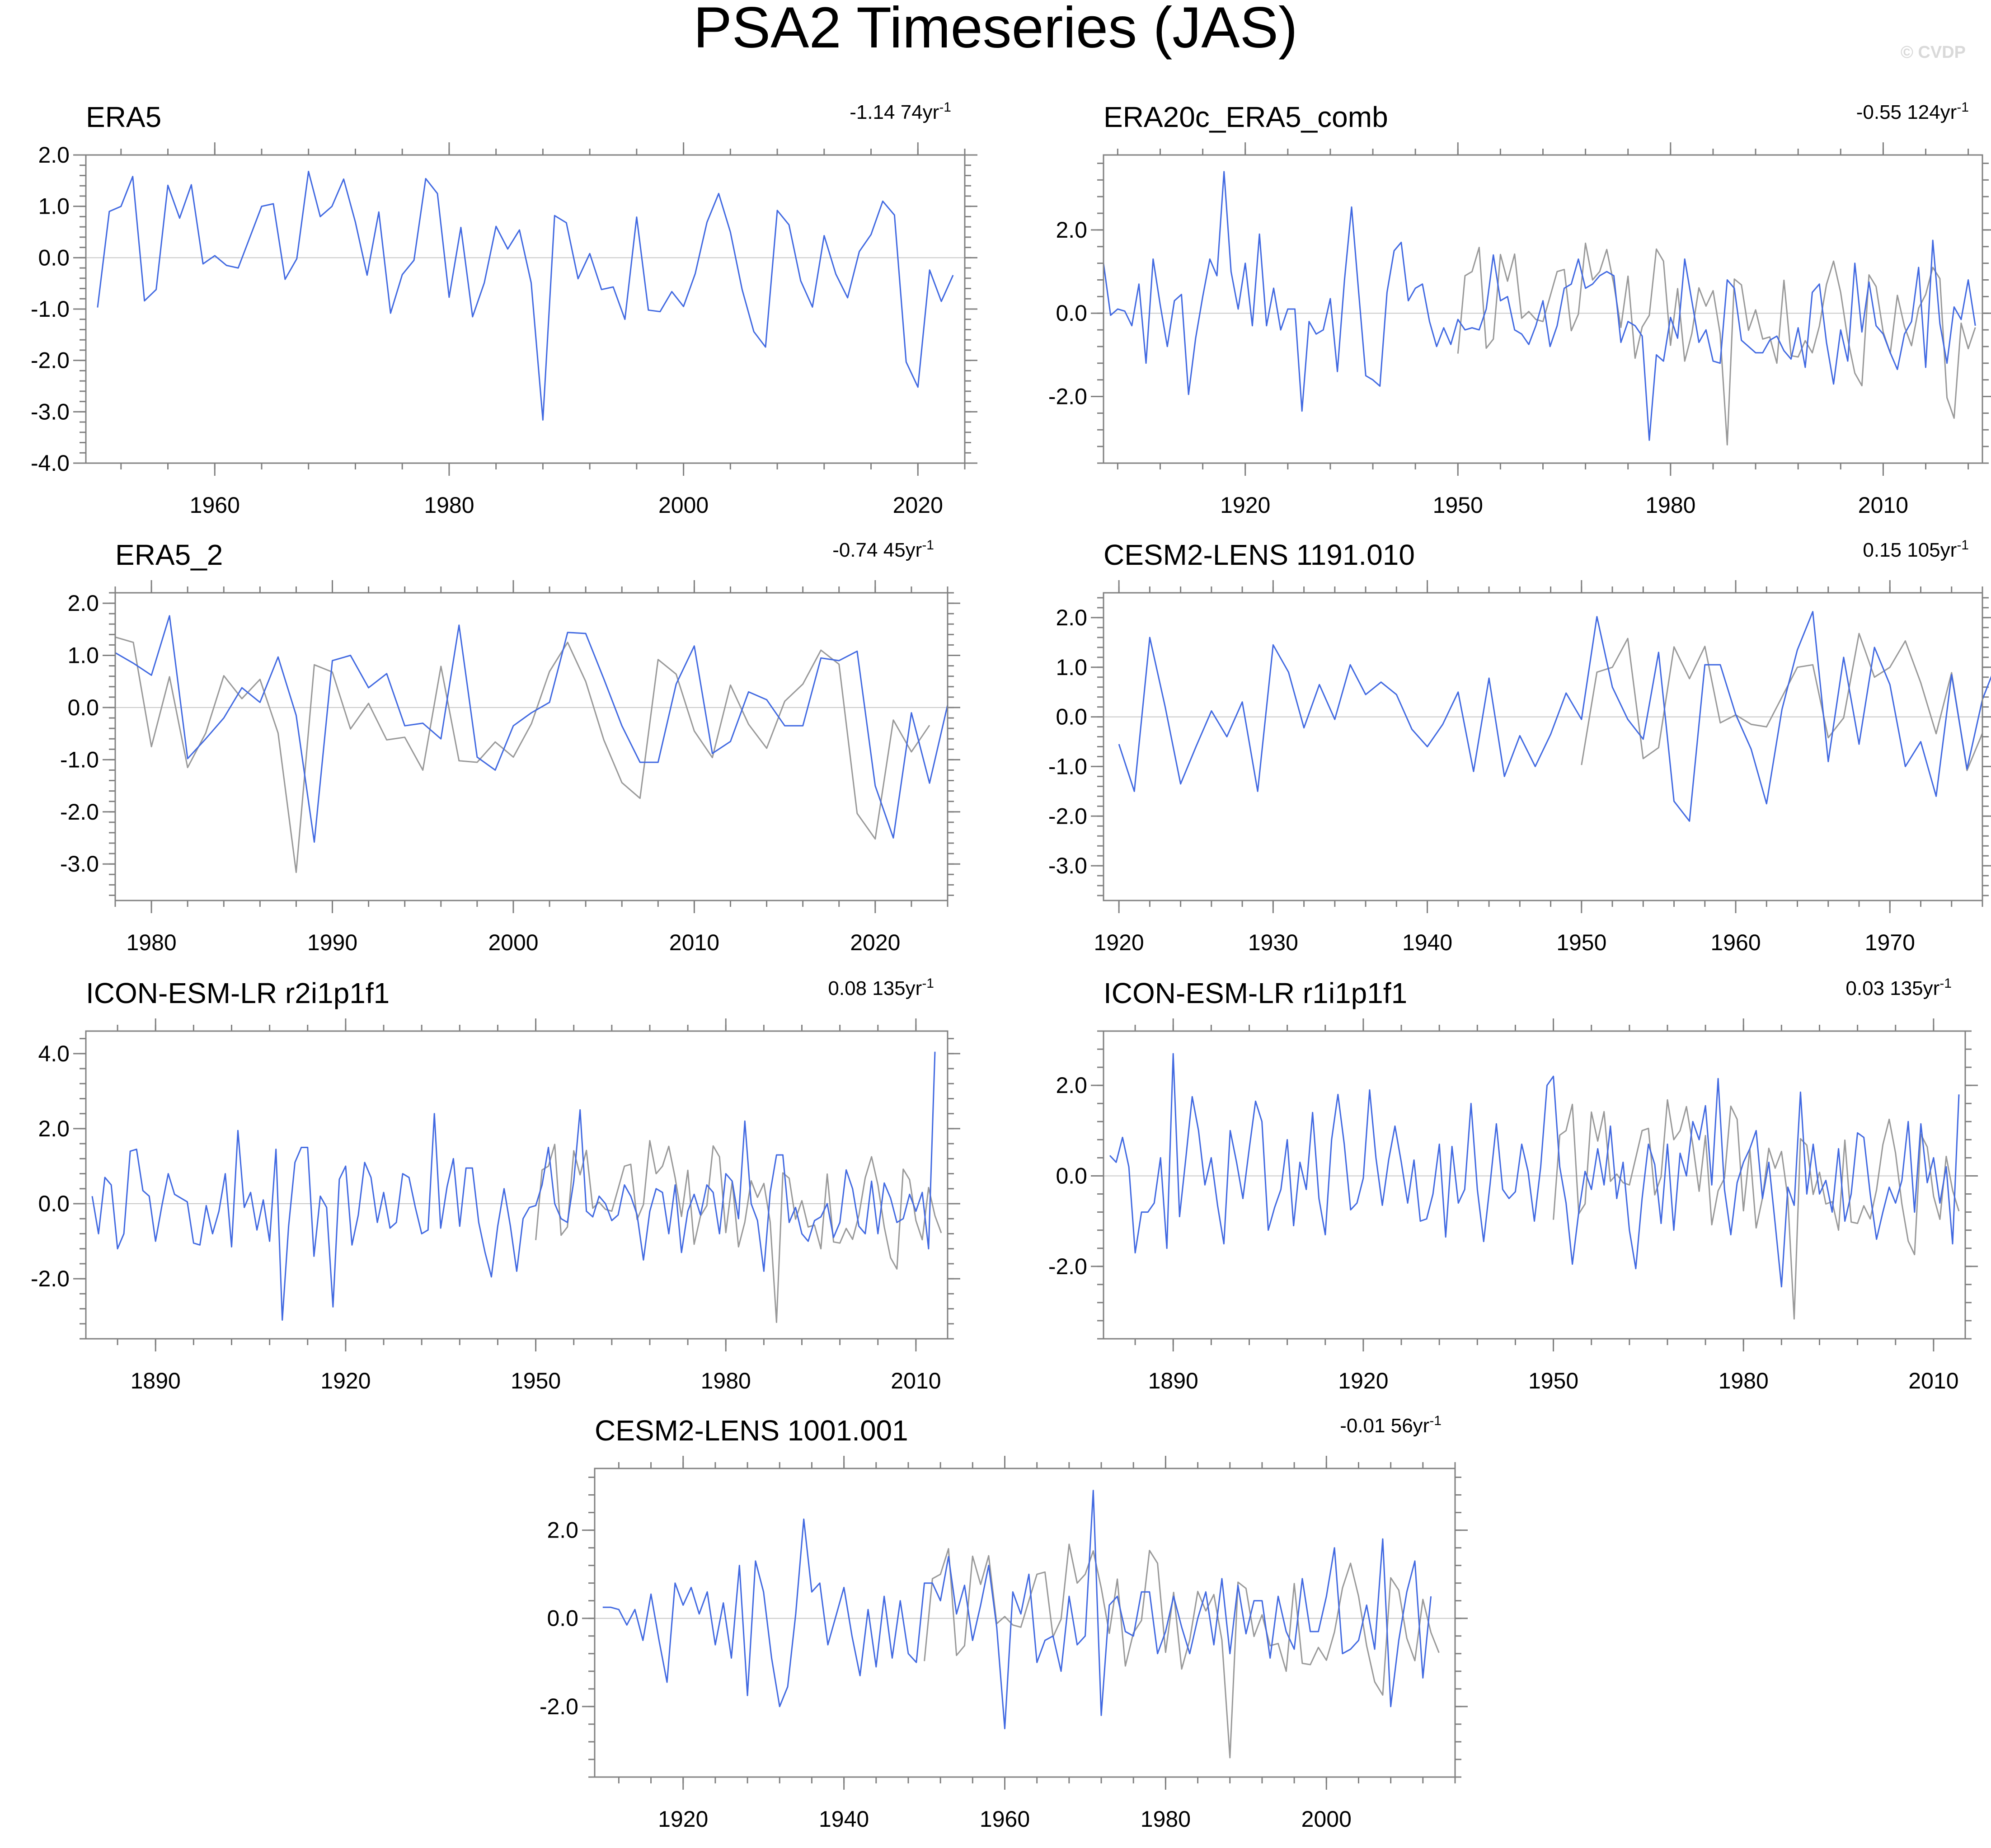 The image size is (1991, 1848). Describe the element at coordinates (995, 30) in the screenshot. I see `figure-title: PSA2 Timeseries (JAS)` at that location.